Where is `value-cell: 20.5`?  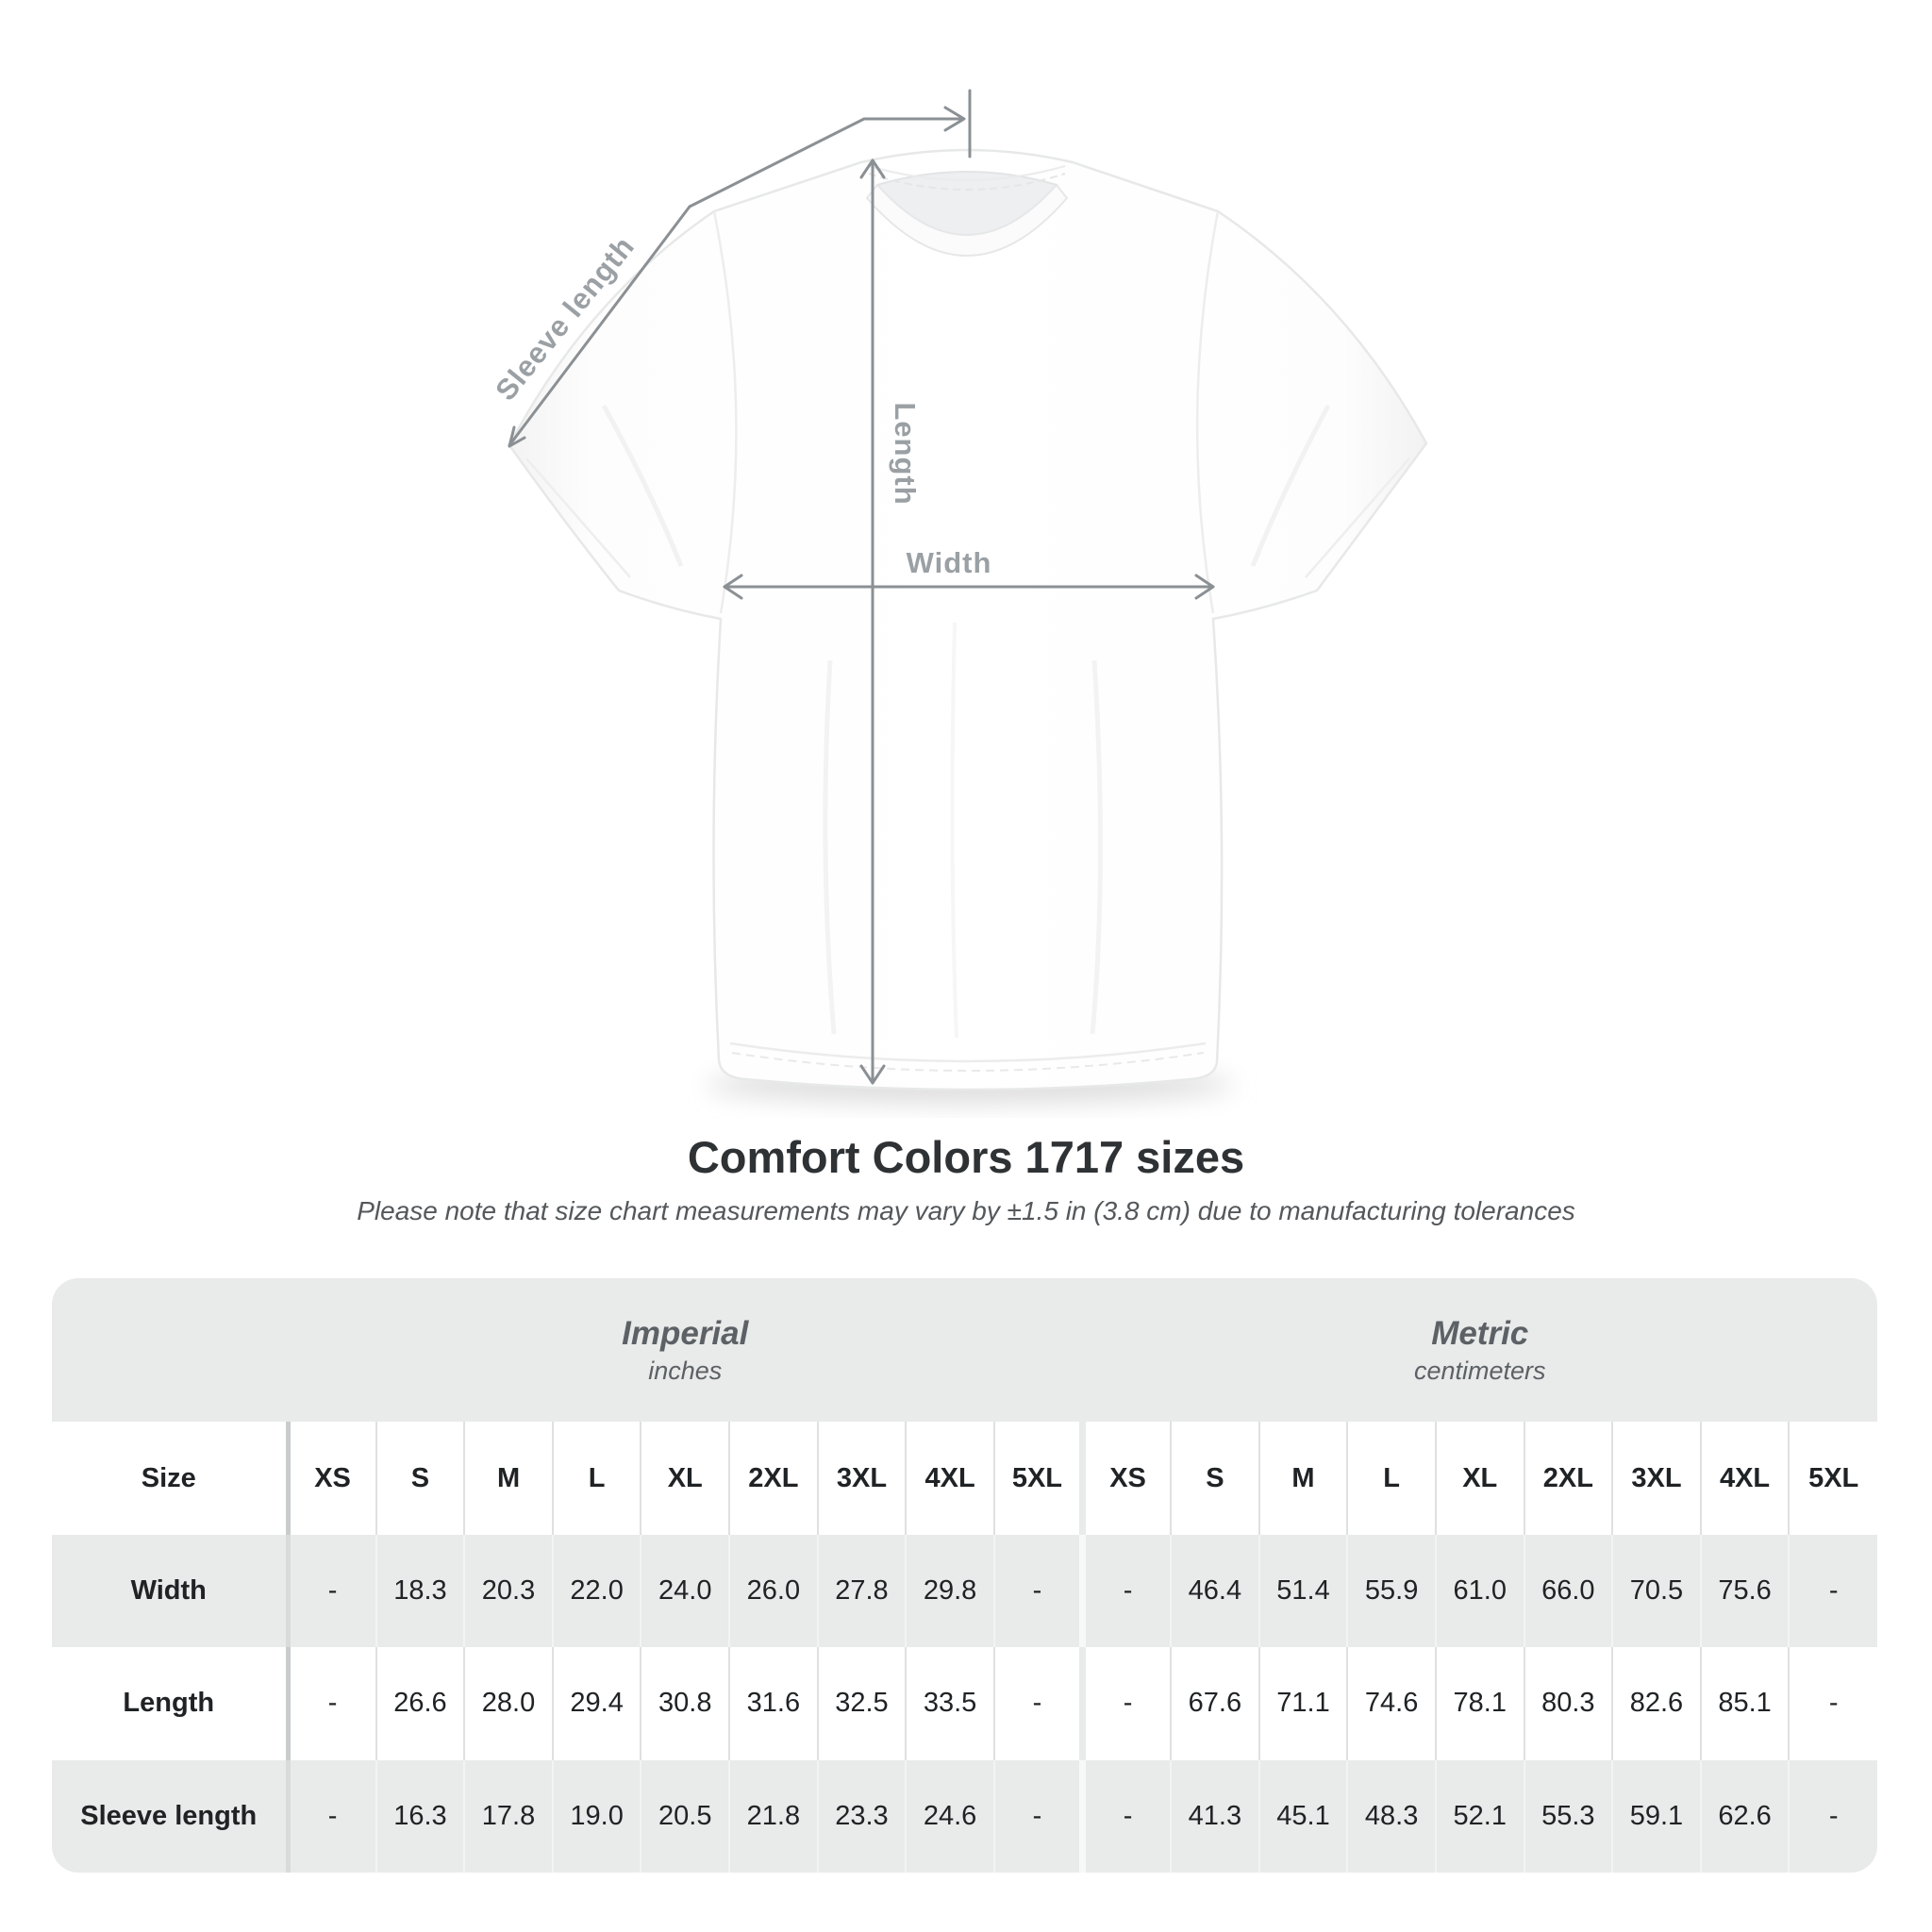 value-cell: 20.5 is located at coordinates (685, 1816).